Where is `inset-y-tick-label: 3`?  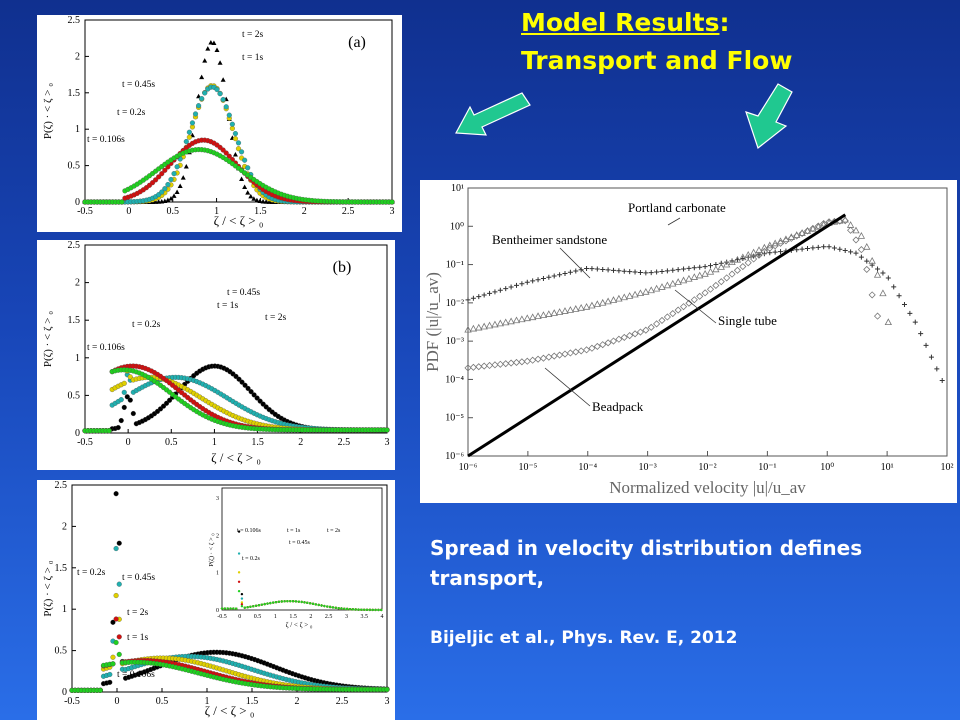
inset-y-tick-label: 3 is located at coordinates (217, 499).